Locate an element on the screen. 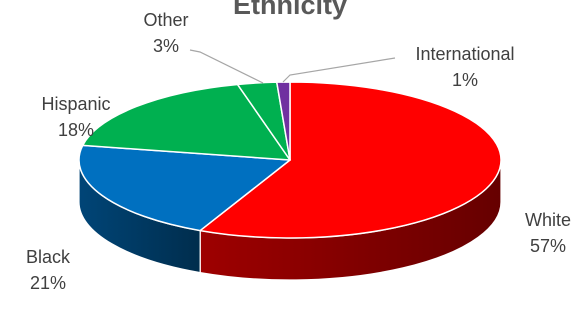 The width and height of the screenshot is (581, 332). label-other-name: Other is located at coordinates (165, 20).